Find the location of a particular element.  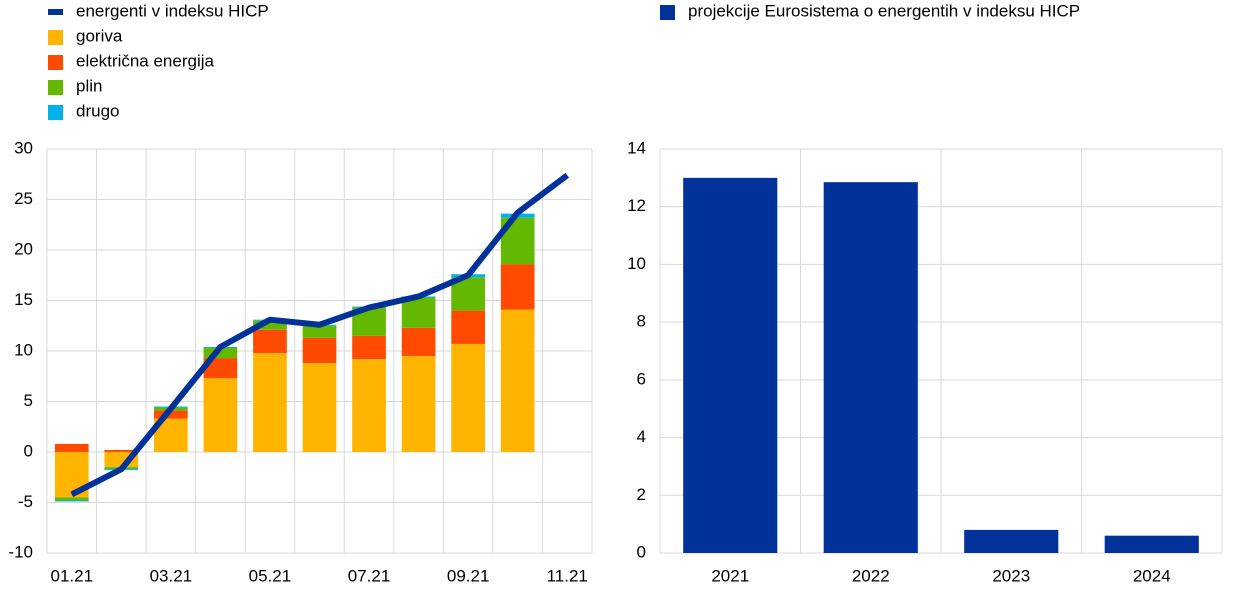

x-tick-label: 2024 is located at coordinates (1152, 575).